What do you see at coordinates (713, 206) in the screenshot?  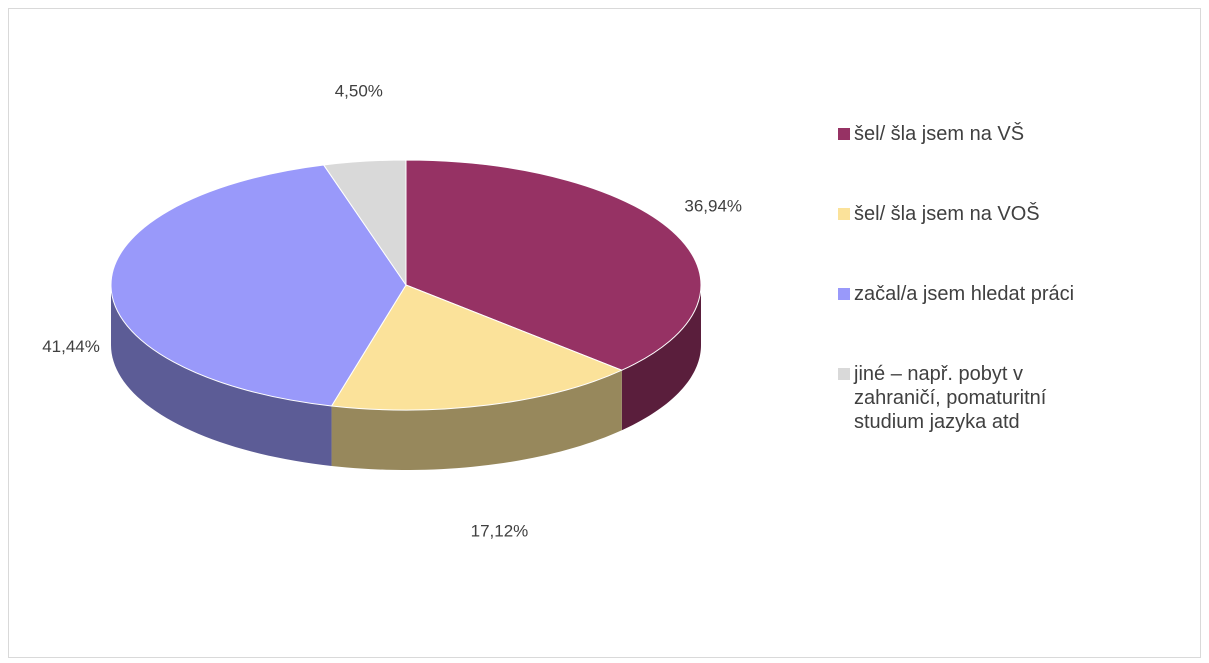 I see `data-label: 36,94%` at bounding box center [713, 206].